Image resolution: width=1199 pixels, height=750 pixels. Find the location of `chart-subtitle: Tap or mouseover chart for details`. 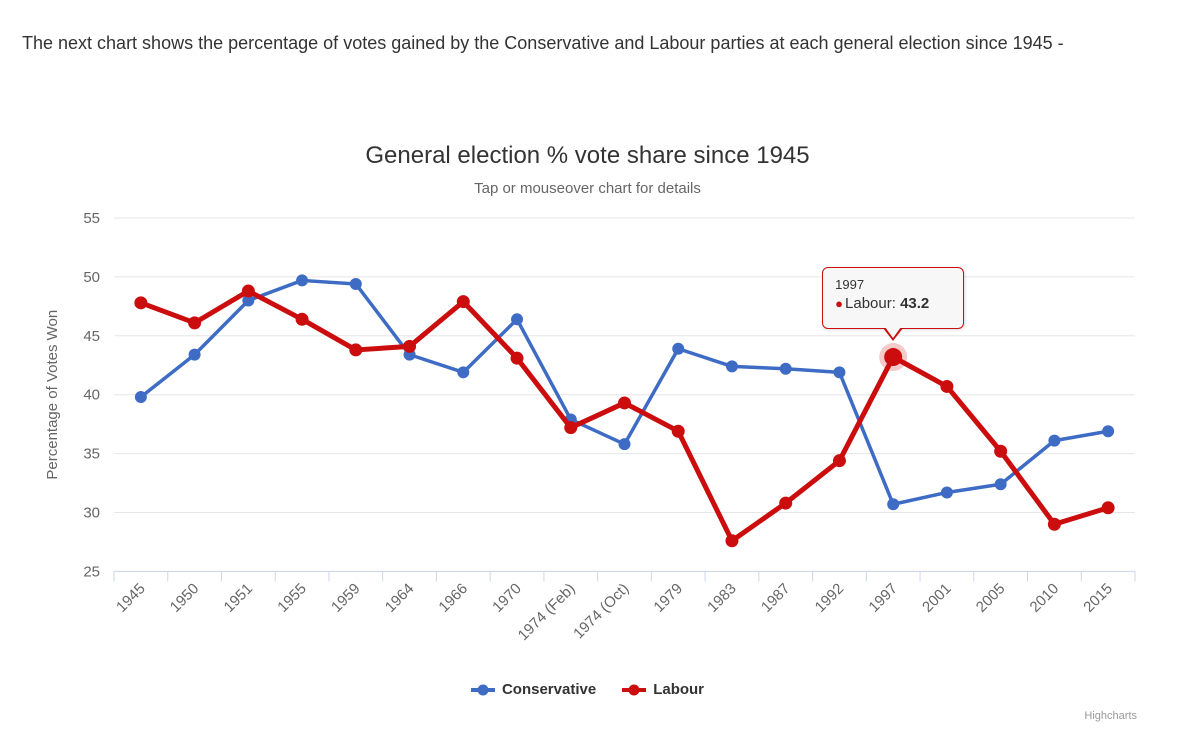

chart-subtitle: Tap or mouseover chart for details is located at coordinates (587, 188).